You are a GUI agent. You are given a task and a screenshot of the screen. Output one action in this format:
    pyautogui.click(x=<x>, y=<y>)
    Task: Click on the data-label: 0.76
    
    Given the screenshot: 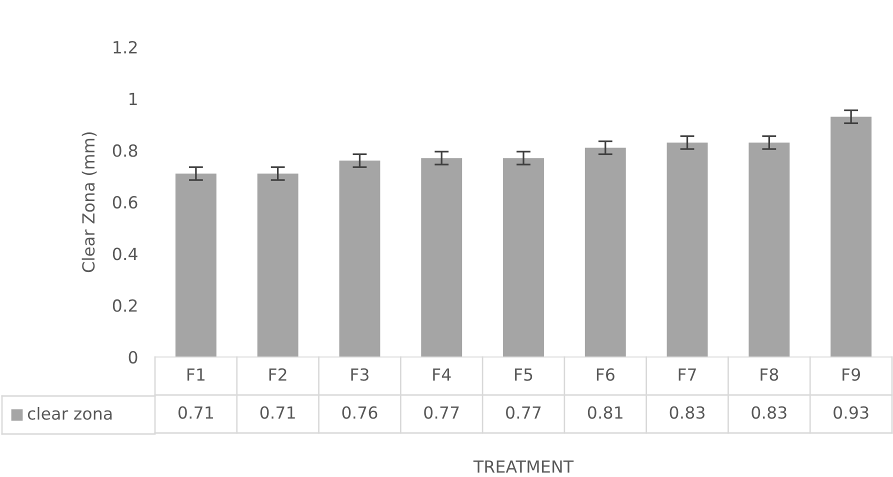 What is the action you would take?
    pyautogui.click(x=360, y=412)
    